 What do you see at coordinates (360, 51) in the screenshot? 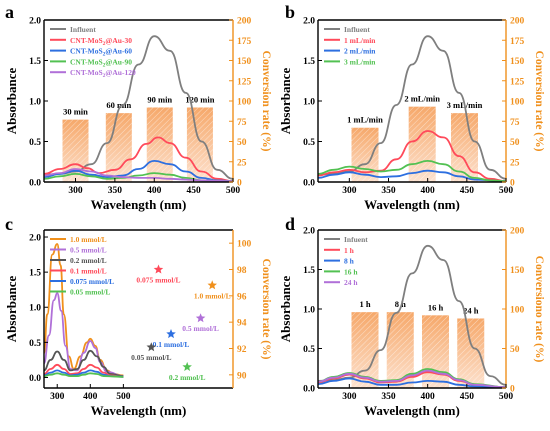
I see `legend-label: 2 mL/min` at bounding box center [360, 51].